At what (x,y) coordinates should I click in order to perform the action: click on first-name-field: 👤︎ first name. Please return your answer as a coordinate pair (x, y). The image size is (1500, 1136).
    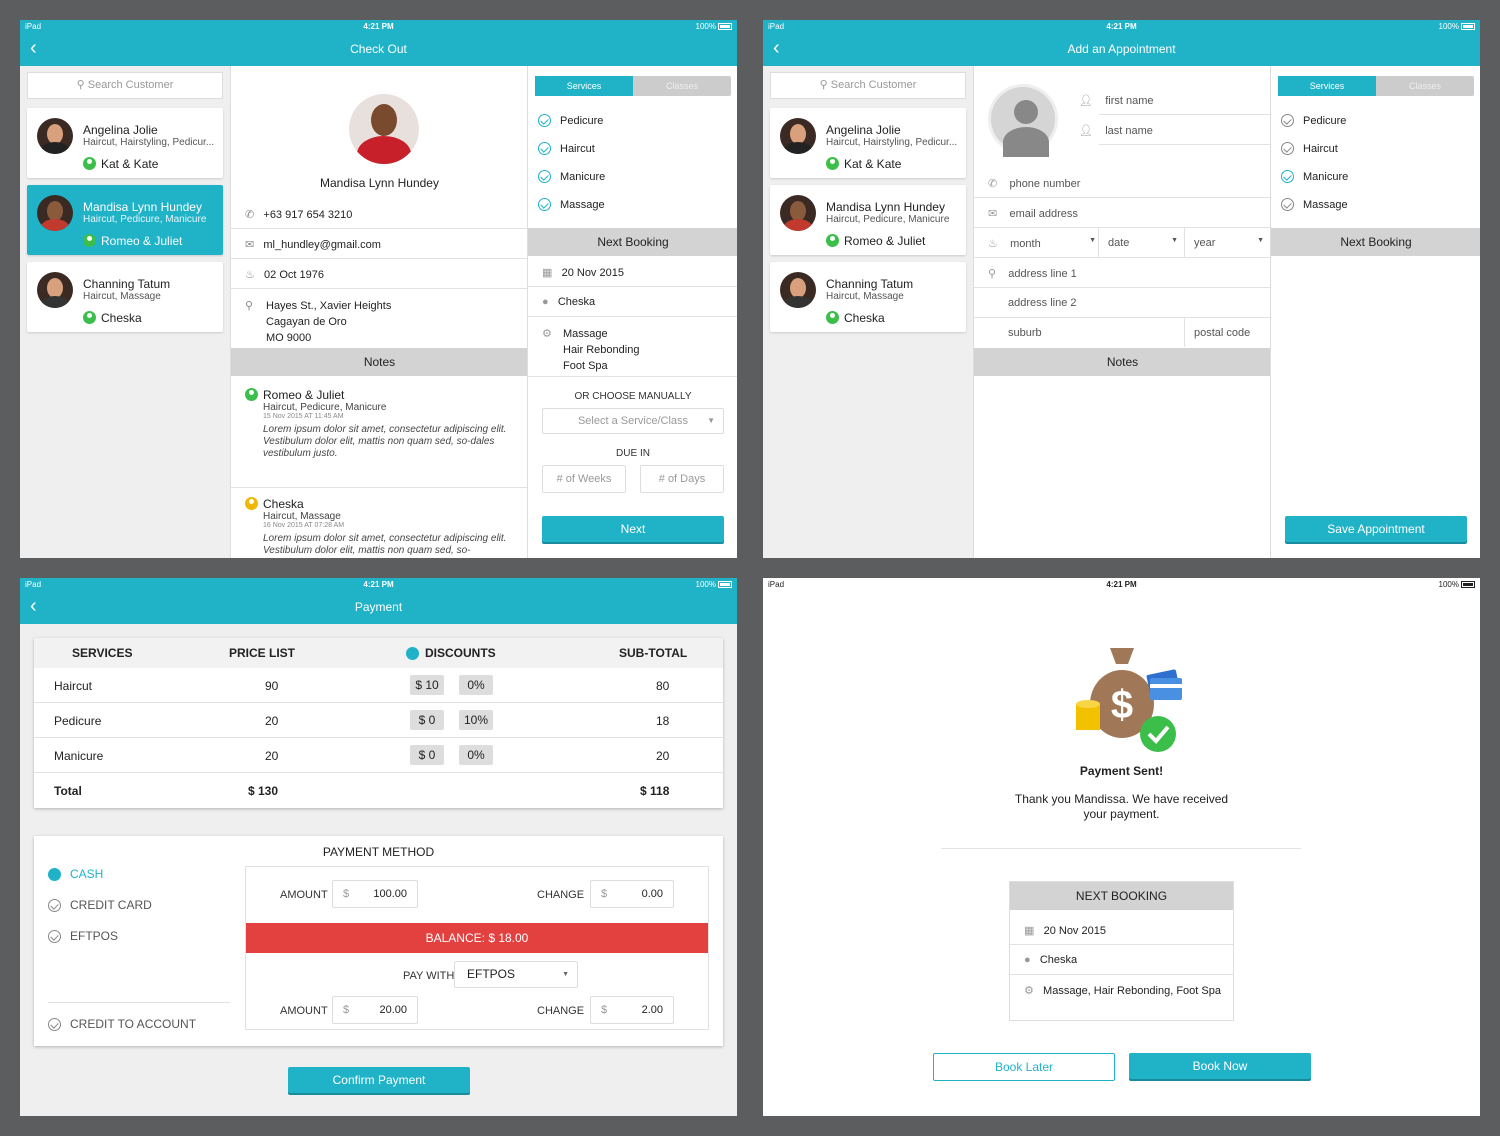
    Looking at the image, I should click on (1116, 101).